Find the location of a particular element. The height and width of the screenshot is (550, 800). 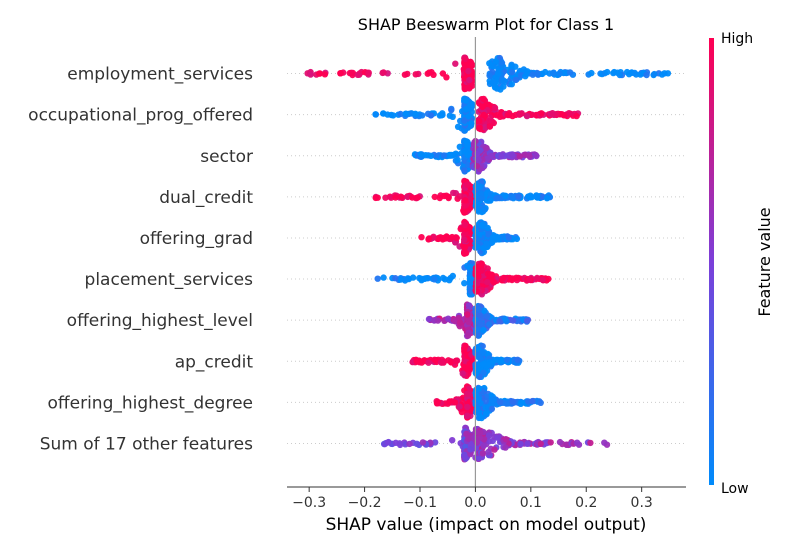

x-tick-label: −0.2 is located at coordinates (365, 503).